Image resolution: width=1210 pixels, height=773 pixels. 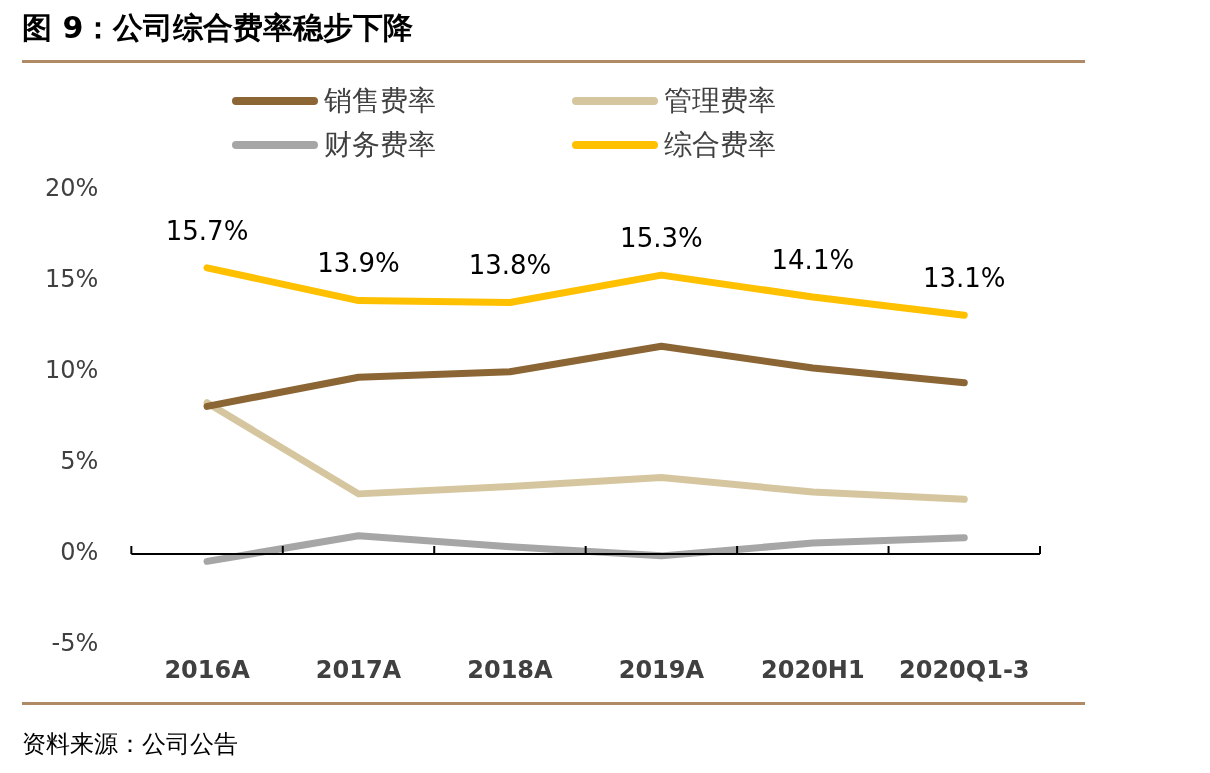 What do you see at coordinates (72, 187) in the screenshot?
I see `y-tick-label: 20%` at bounding box center [72, 187].